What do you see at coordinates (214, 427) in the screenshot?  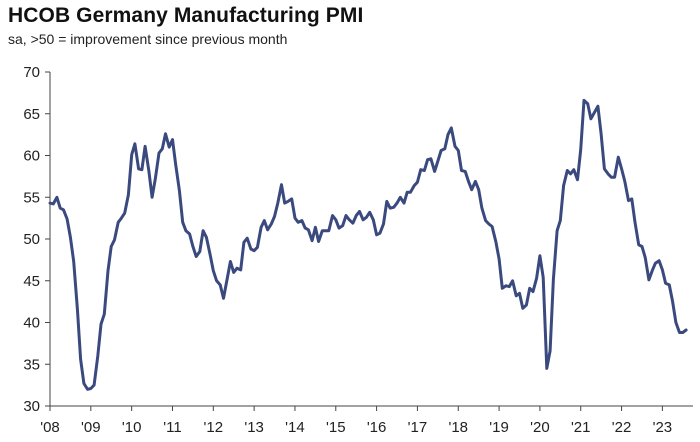 I see `x-tick-label: '12` at bounding box center [214, 427].